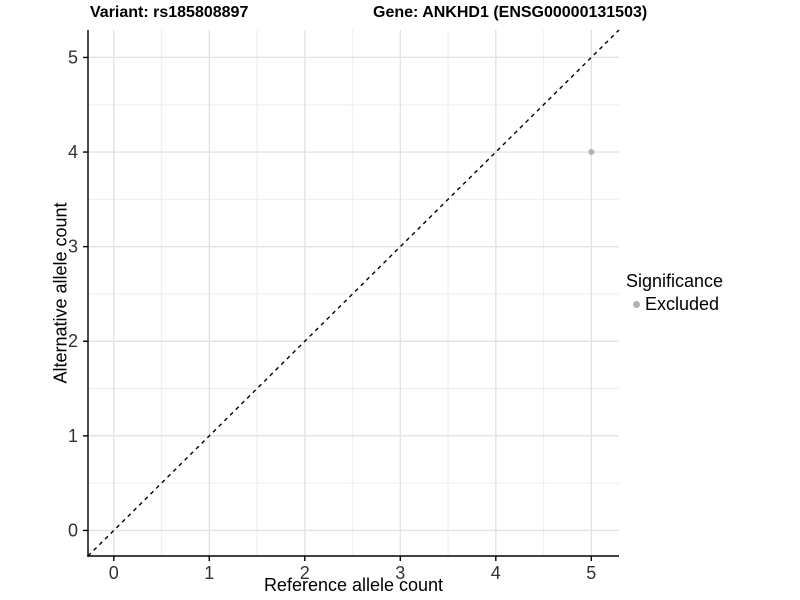 This screenshot has height=600, width=800. Describe the element at coordinates (169, 12) in the screenshot. I see `plot-title-variant: Variant: rs185808897` at that location.